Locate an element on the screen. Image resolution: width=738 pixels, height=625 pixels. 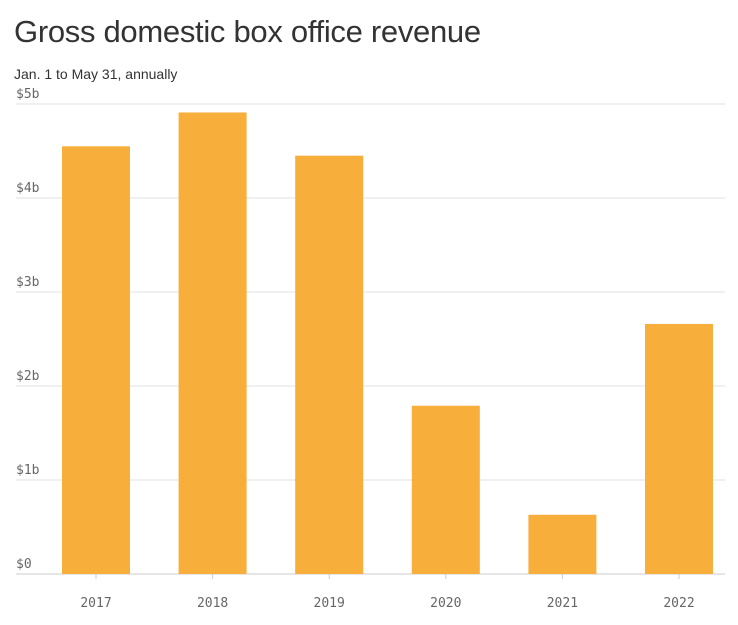
y-tick-label: $0 is located at coordinates (24, 564).